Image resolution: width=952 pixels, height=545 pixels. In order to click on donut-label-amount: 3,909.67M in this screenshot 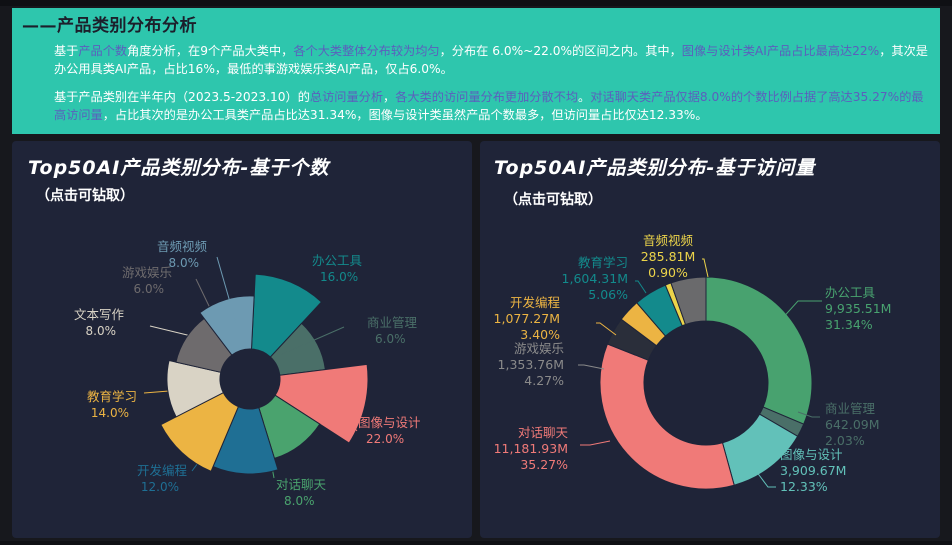, I will do `click(813, 470)`.